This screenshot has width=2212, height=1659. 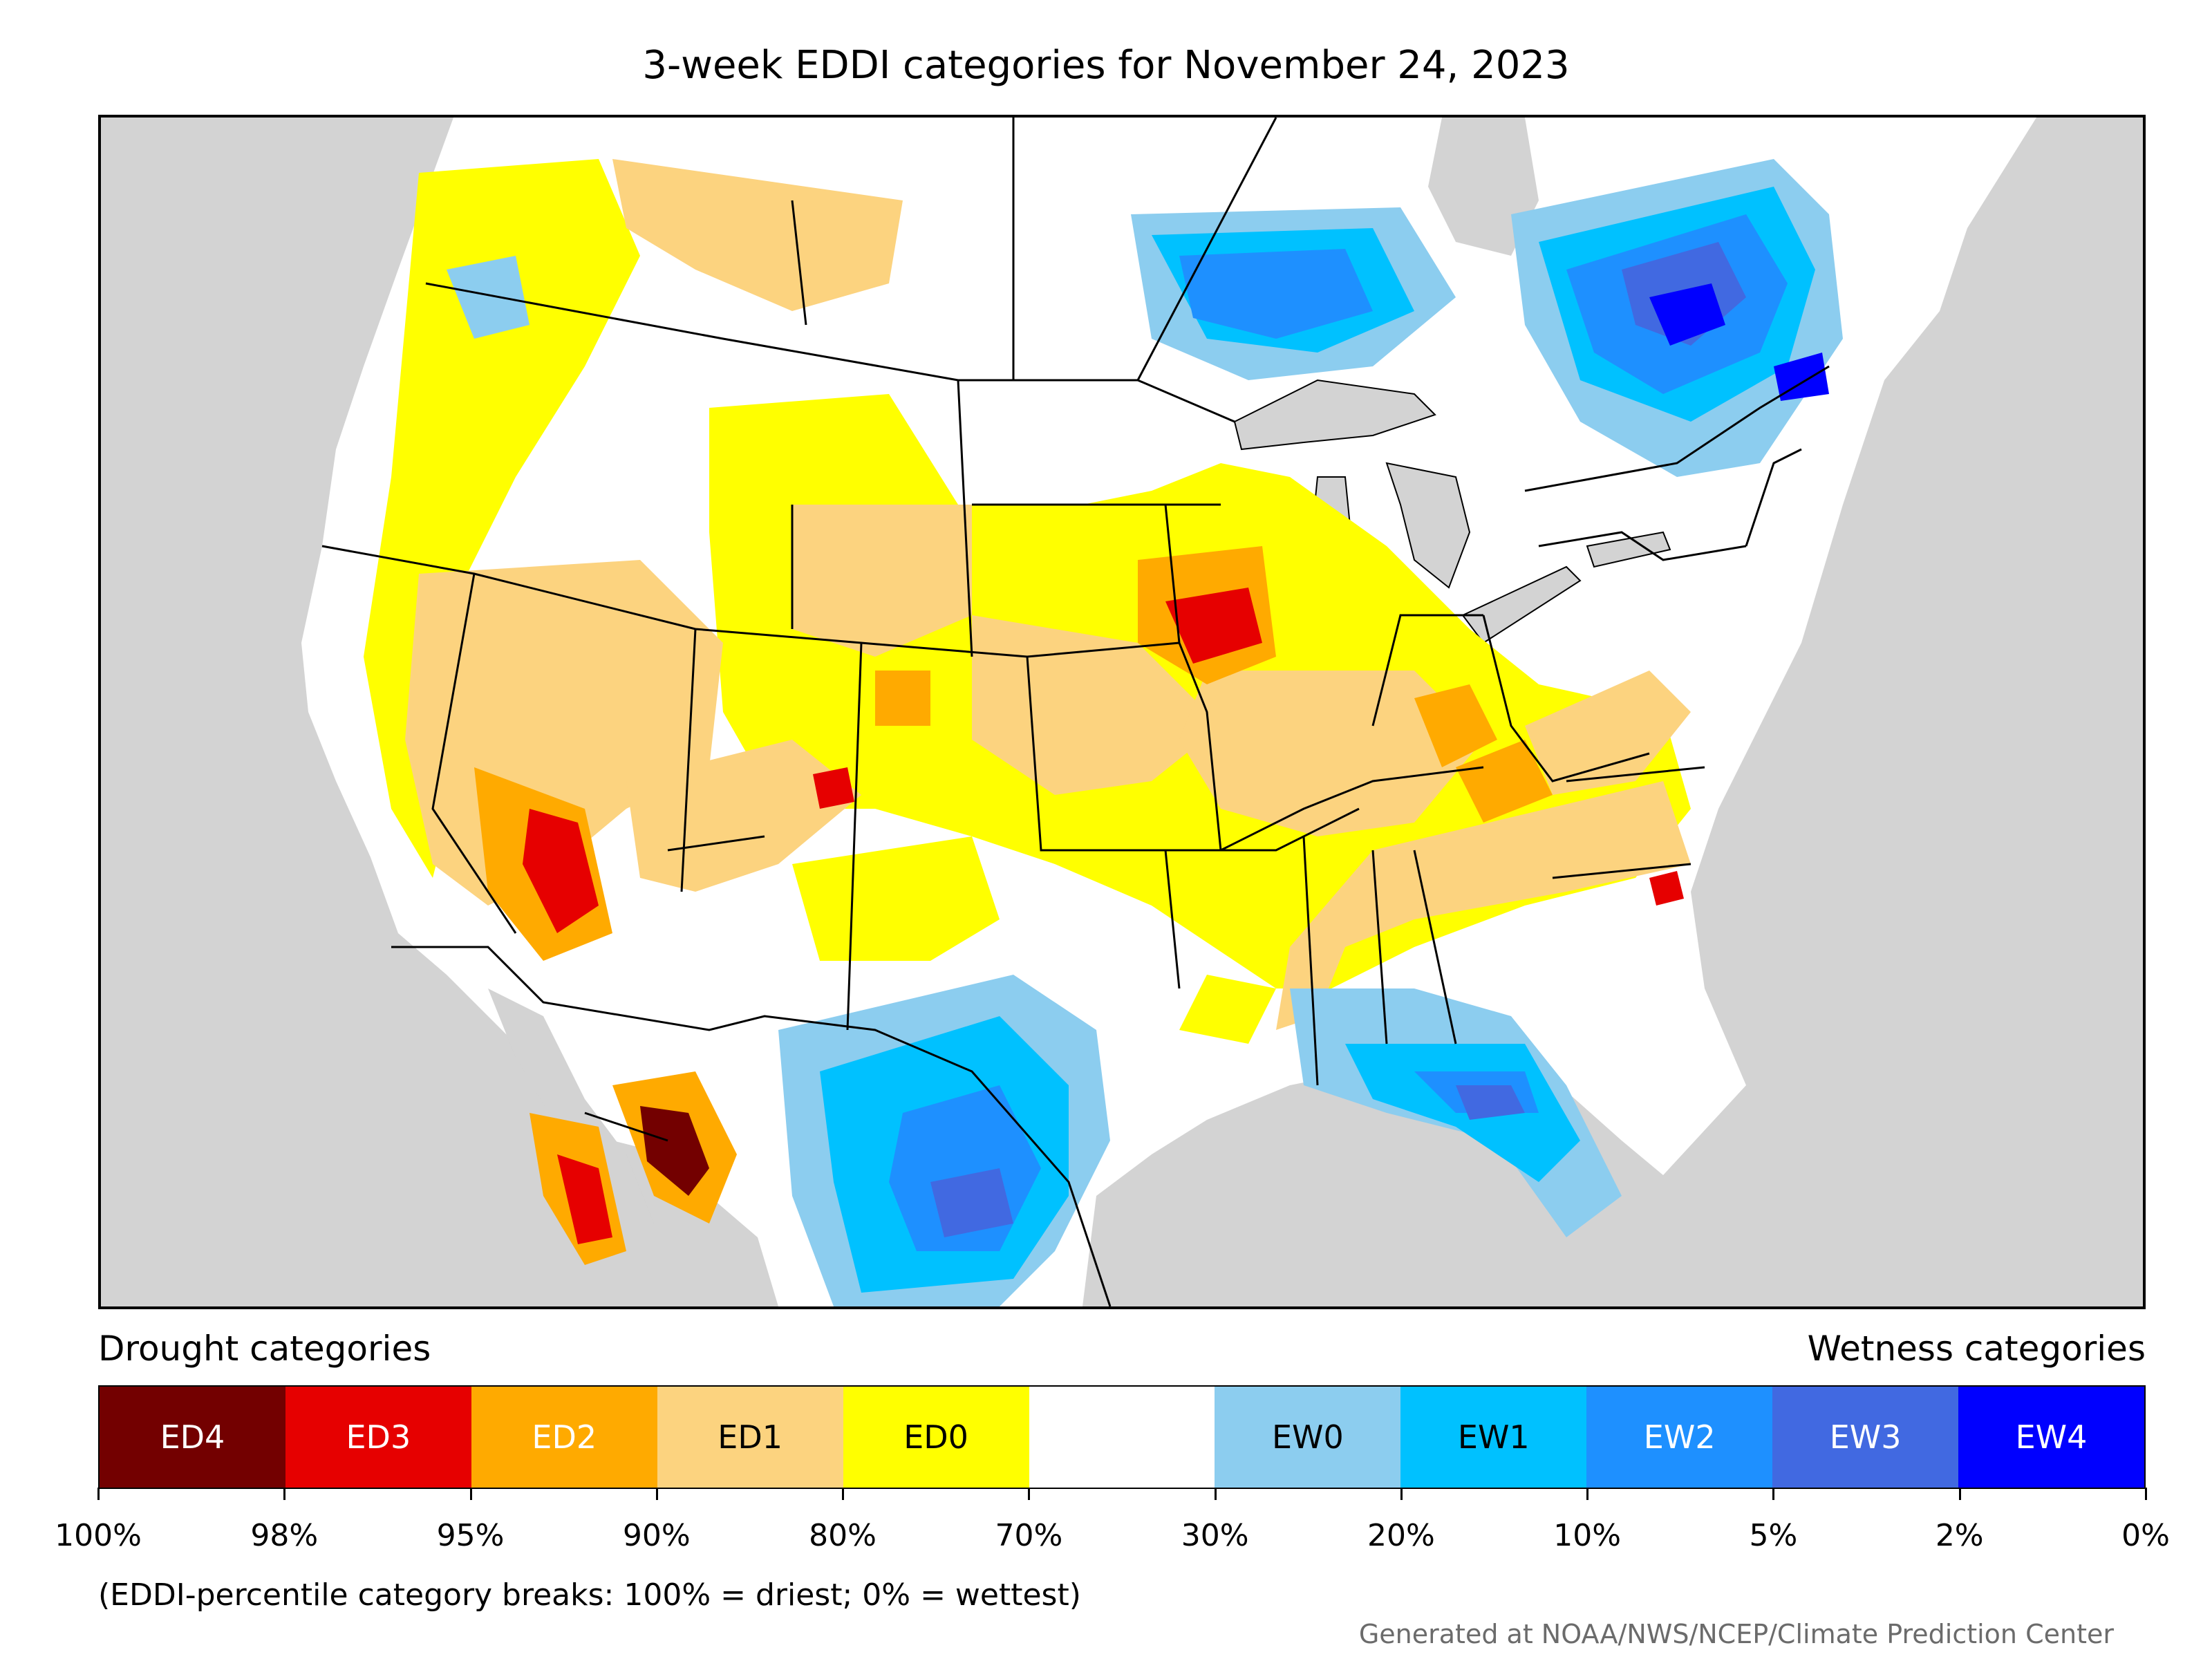 What do you see at coordinates (1401, 1535) in the screenshot?
I see `break-label: 20%` at bounding box center [1401, 1535].